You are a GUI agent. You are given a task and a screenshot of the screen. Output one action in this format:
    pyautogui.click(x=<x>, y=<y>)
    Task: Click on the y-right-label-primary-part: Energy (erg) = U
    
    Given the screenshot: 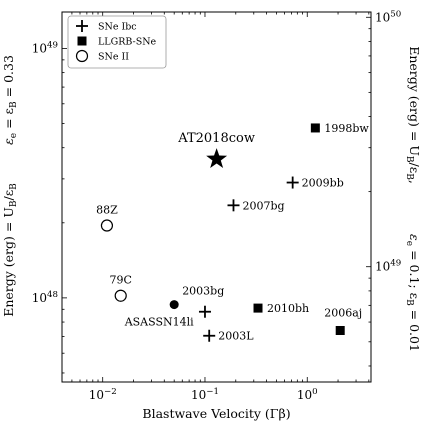 What is the action you would take?
    pyautogui.click(x=414, y=101)
    